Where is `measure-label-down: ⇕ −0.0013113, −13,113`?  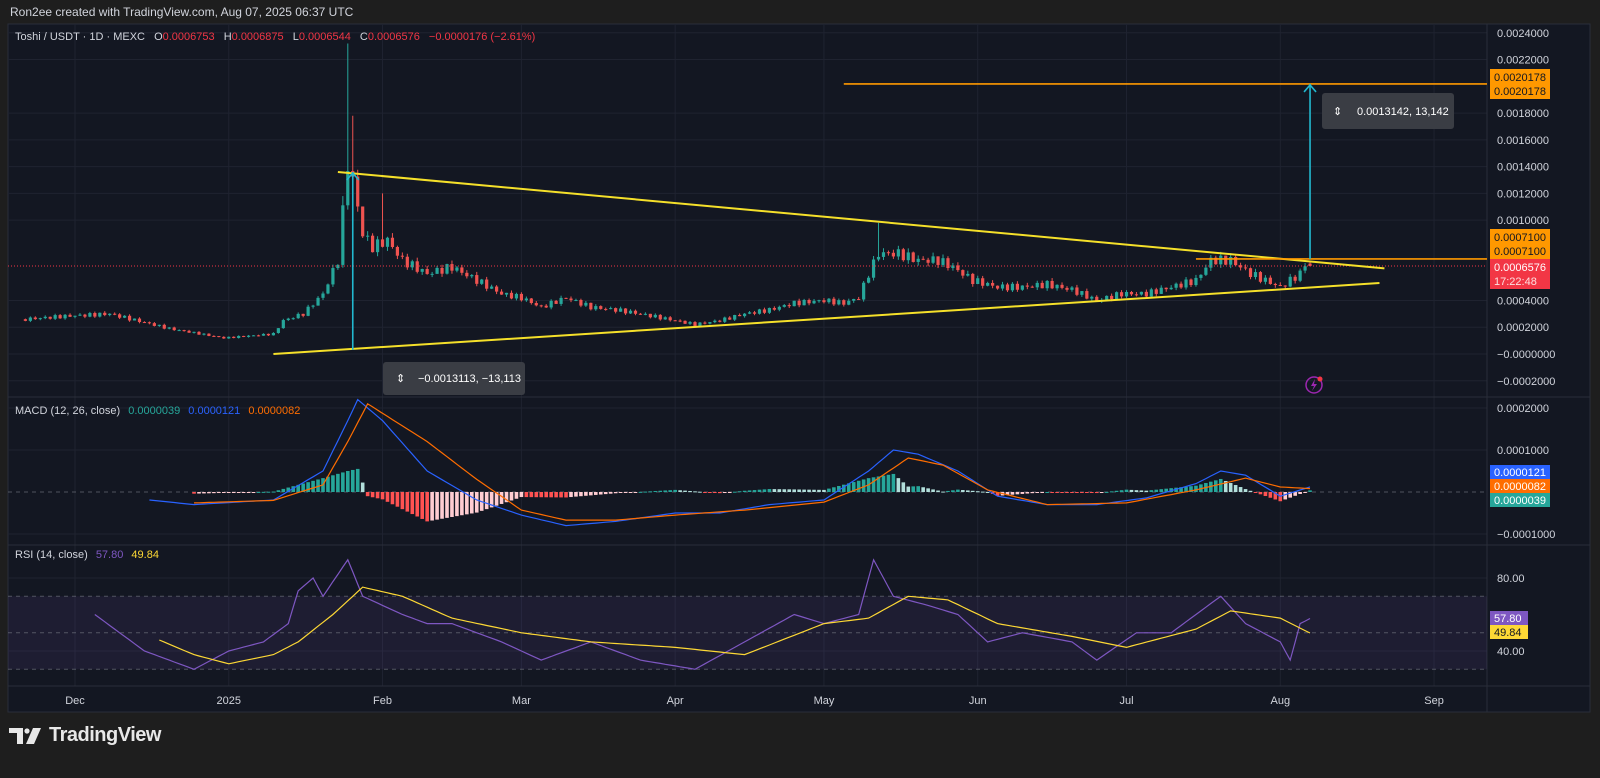 measure-label-down: ⇕ −0.0013113, −13,113 is located at coordinates (454, 378).